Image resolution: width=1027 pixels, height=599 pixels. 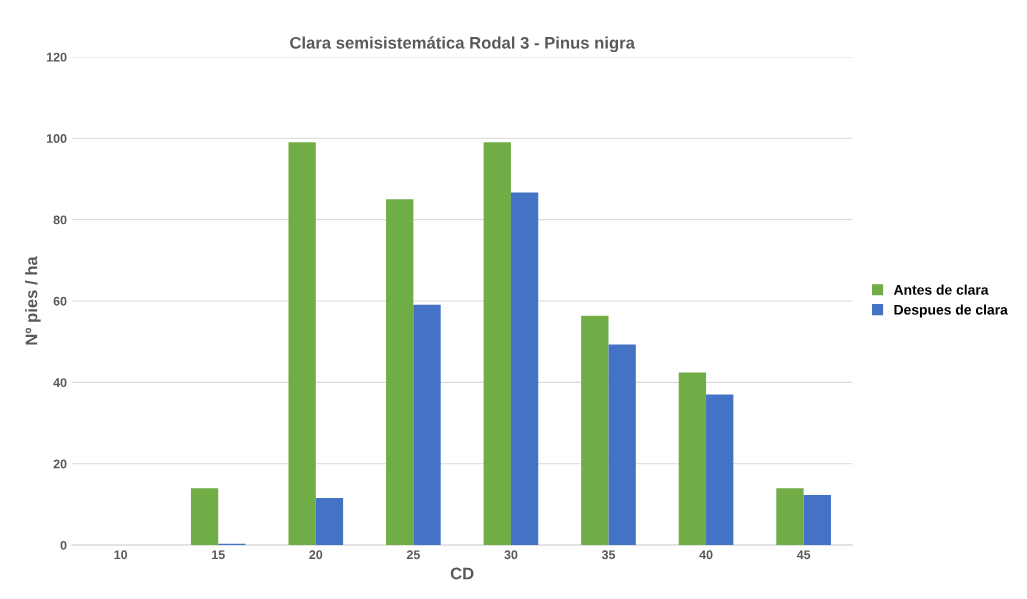 I want to click on x-tick-label: 10, so click(x=121, y=555).